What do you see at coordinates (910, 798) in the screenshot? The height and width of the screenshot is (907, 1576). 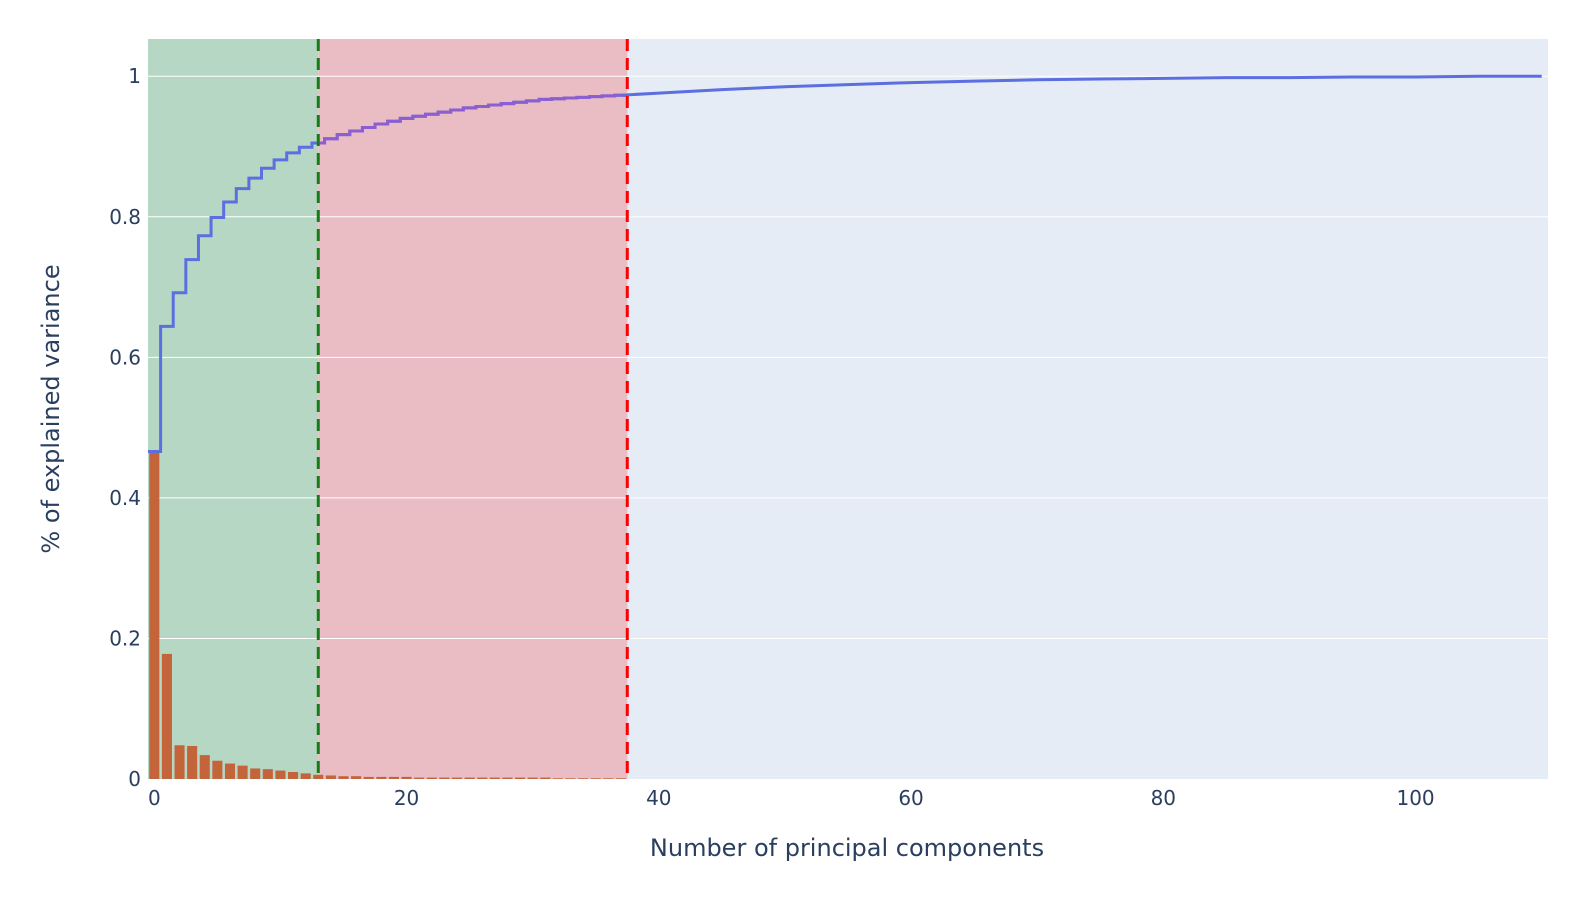 I see `x-tick-label-3: 60` at bounding box center [910, 798].